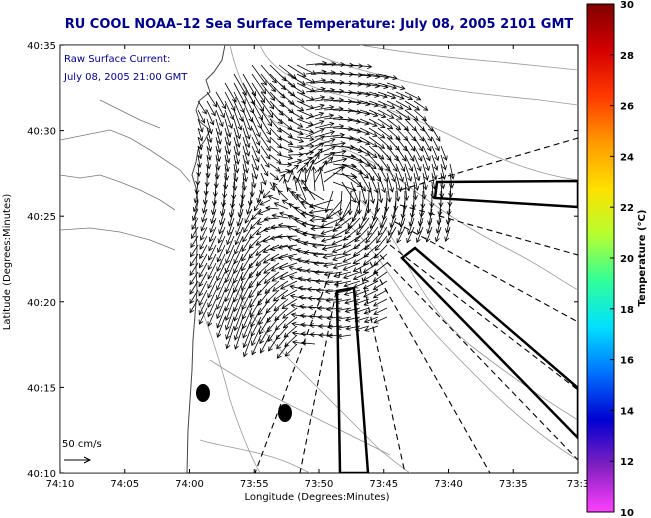 This screenshot has width=651, height=518. What do you see at coordinates (60, 484) in the screenshot?
I see `x-tick-label: 74:10` at bounding box center [60, 484].